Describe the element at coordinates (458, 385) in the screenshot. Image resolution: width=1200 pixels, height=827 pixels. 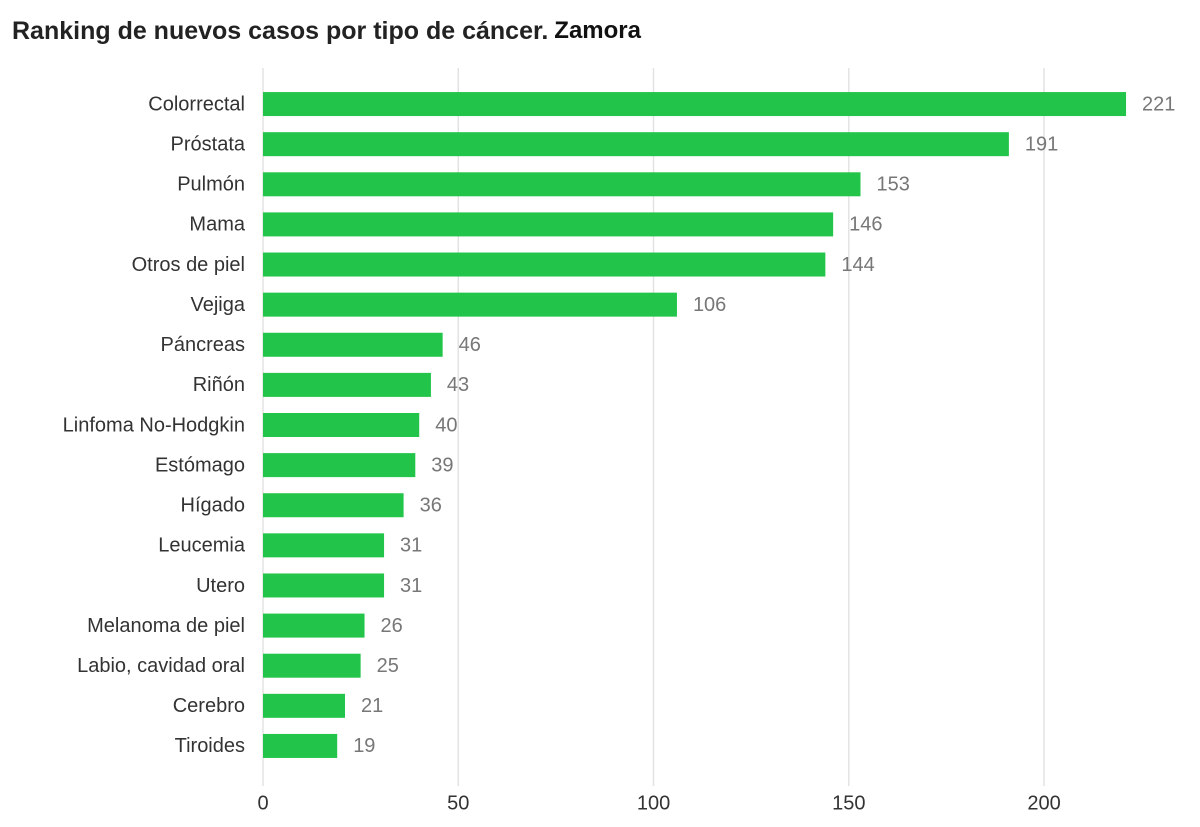
I see `value-label: 43` at that location.